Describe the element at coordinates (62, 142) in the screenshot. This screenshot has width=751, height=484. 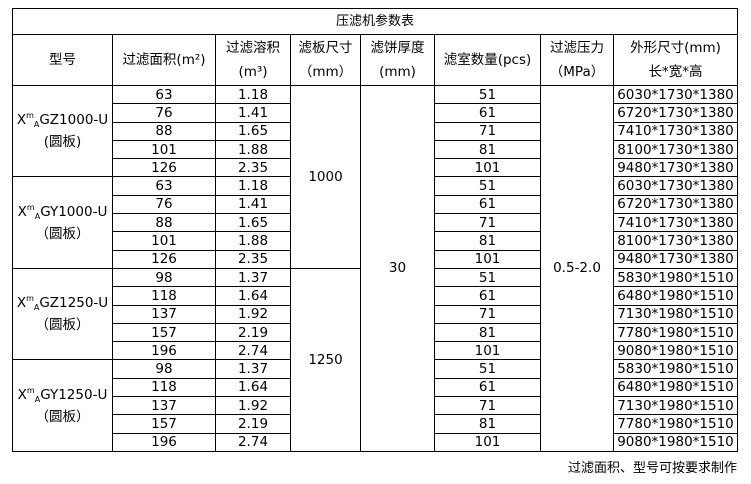
I see `model-note: (圆板)` at that location.